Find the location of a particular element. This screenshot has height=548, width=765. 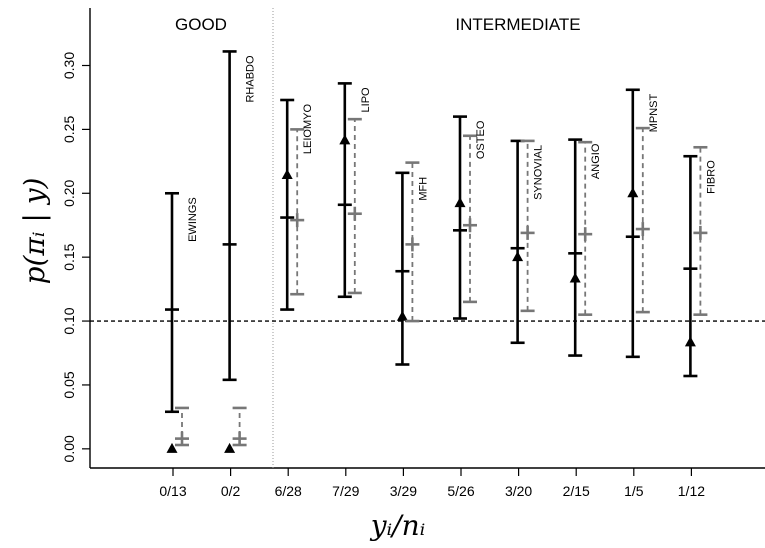

x-tick-label: 0/2 is located at coordinates (231, 491).